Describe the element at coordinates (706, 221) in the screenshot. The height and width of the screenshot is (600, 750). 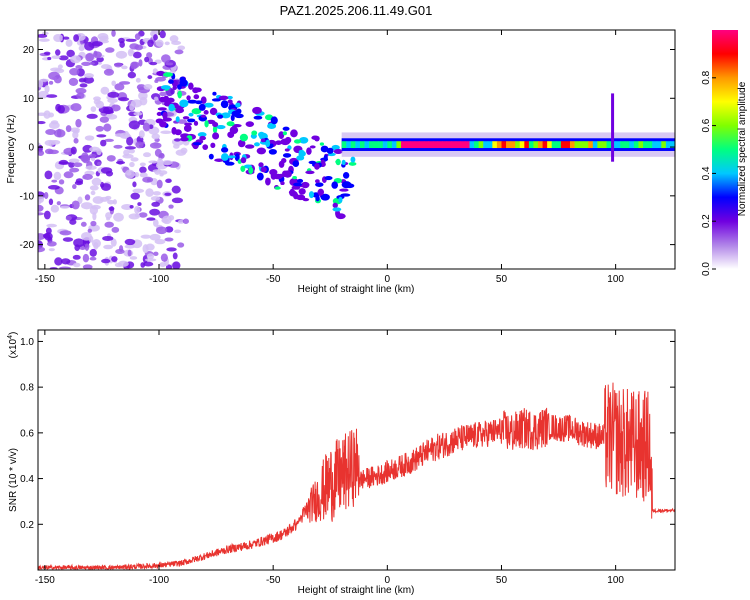
I see `colorbar-tick-label: 0.2` at that location.